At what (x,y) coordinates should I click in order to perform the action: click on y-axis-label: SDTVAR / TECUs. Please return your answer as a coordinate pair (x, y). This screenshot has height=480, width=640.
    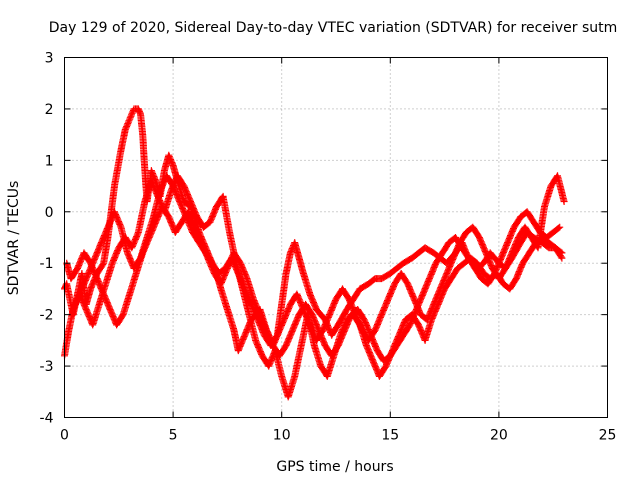
    Looking at the image, I should click on (14, 238).